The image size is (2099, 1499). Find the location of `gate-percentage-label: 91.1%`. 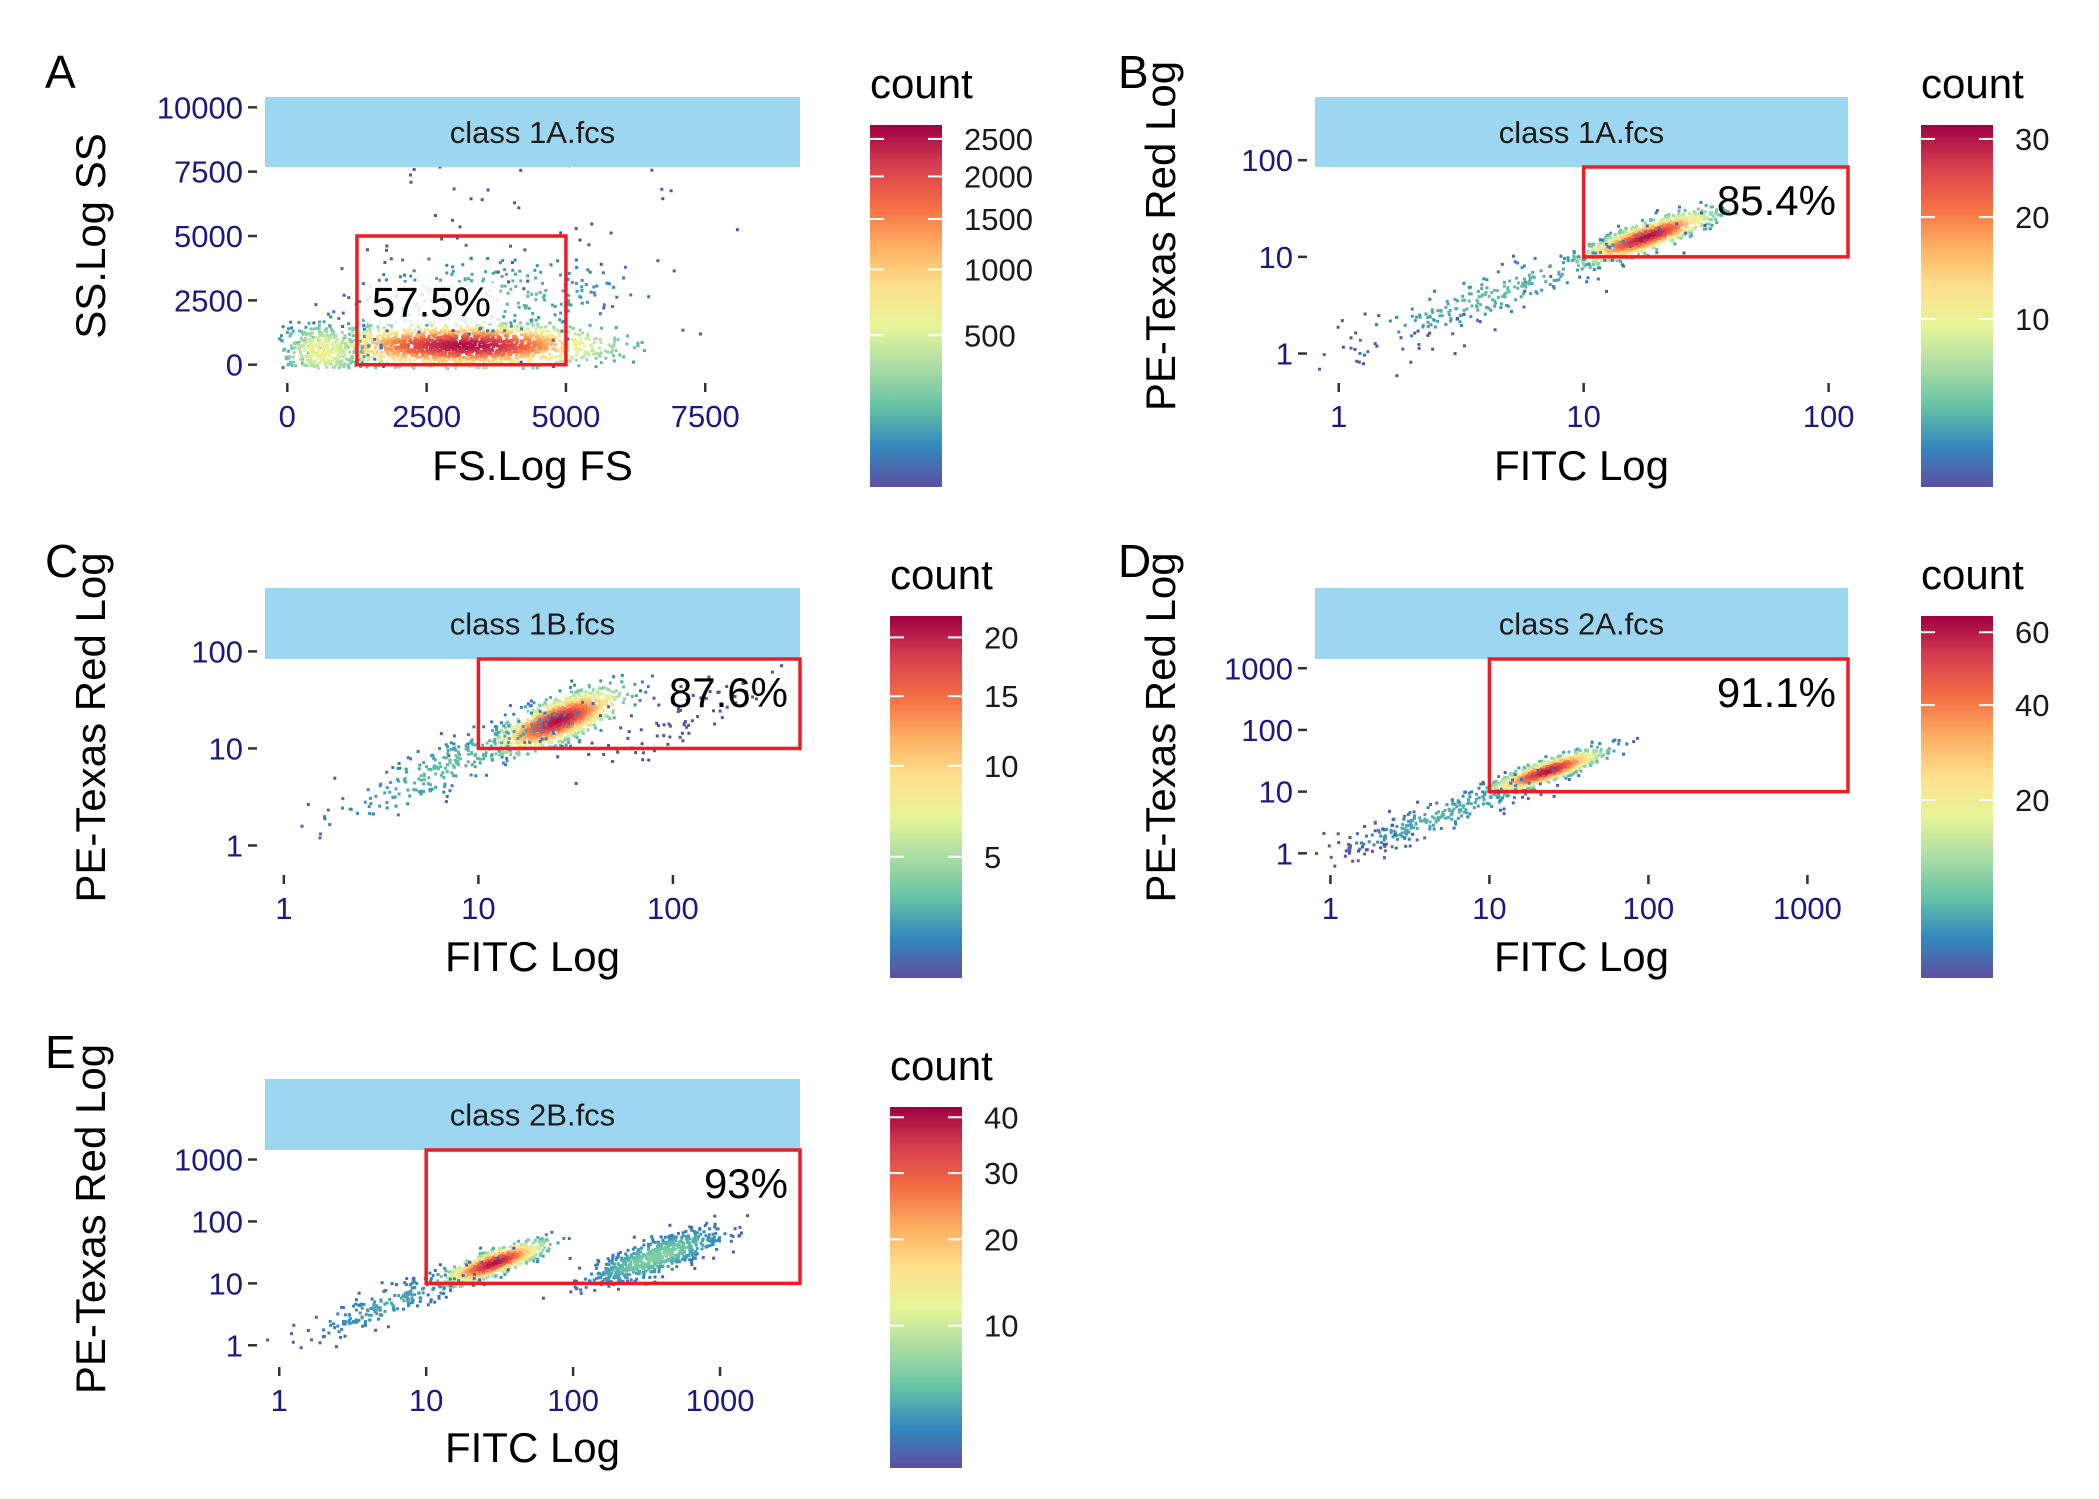

gate-percentage-label: 91.1% is located at coordinates (1776, 692).